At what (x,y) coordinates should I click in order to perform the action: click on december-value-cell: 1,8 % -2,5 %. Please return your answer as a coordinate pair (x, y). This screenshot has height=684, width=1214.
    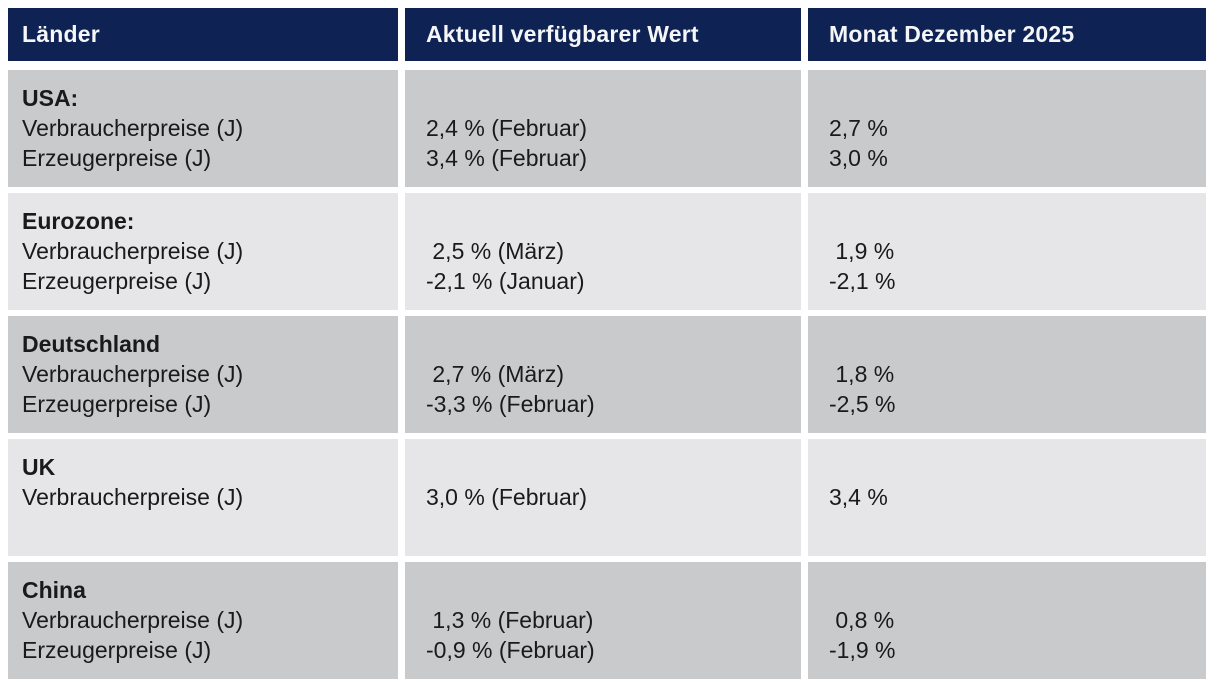
    Looking at the image, I should click on (1007, 374).